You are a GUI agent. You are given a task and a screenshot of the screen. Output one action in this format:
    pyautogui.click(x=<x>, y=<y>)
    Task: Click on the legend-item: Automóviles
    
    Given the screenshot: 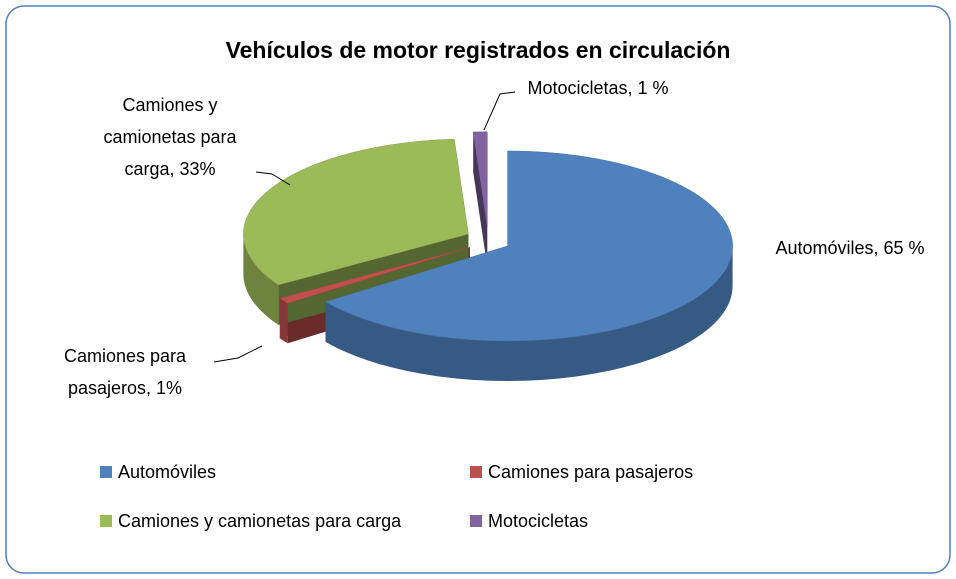 What is the action you would take?
    pyautogui.click(x=158, y=472)
    